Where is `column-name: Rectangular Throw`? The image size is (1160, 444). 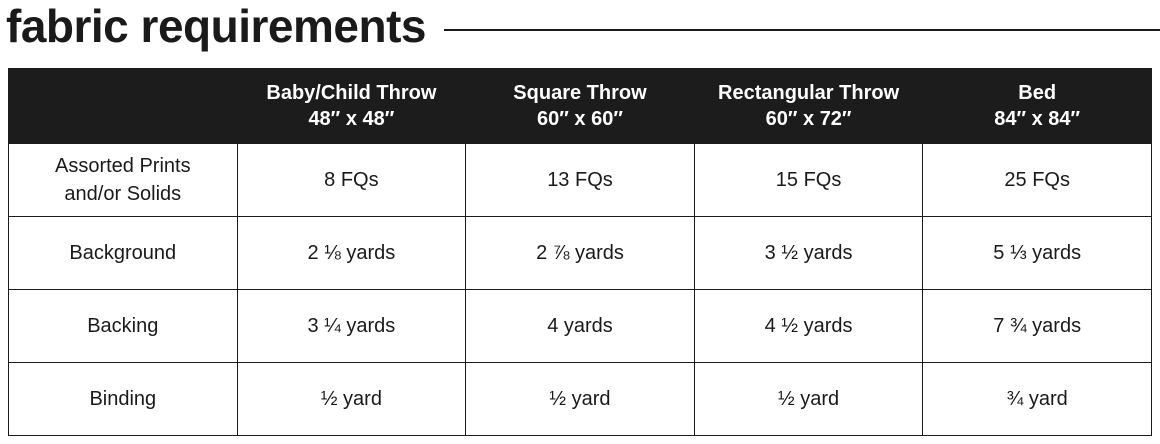
column-name: Rectangular Throw is located at coordinates (809, 93).